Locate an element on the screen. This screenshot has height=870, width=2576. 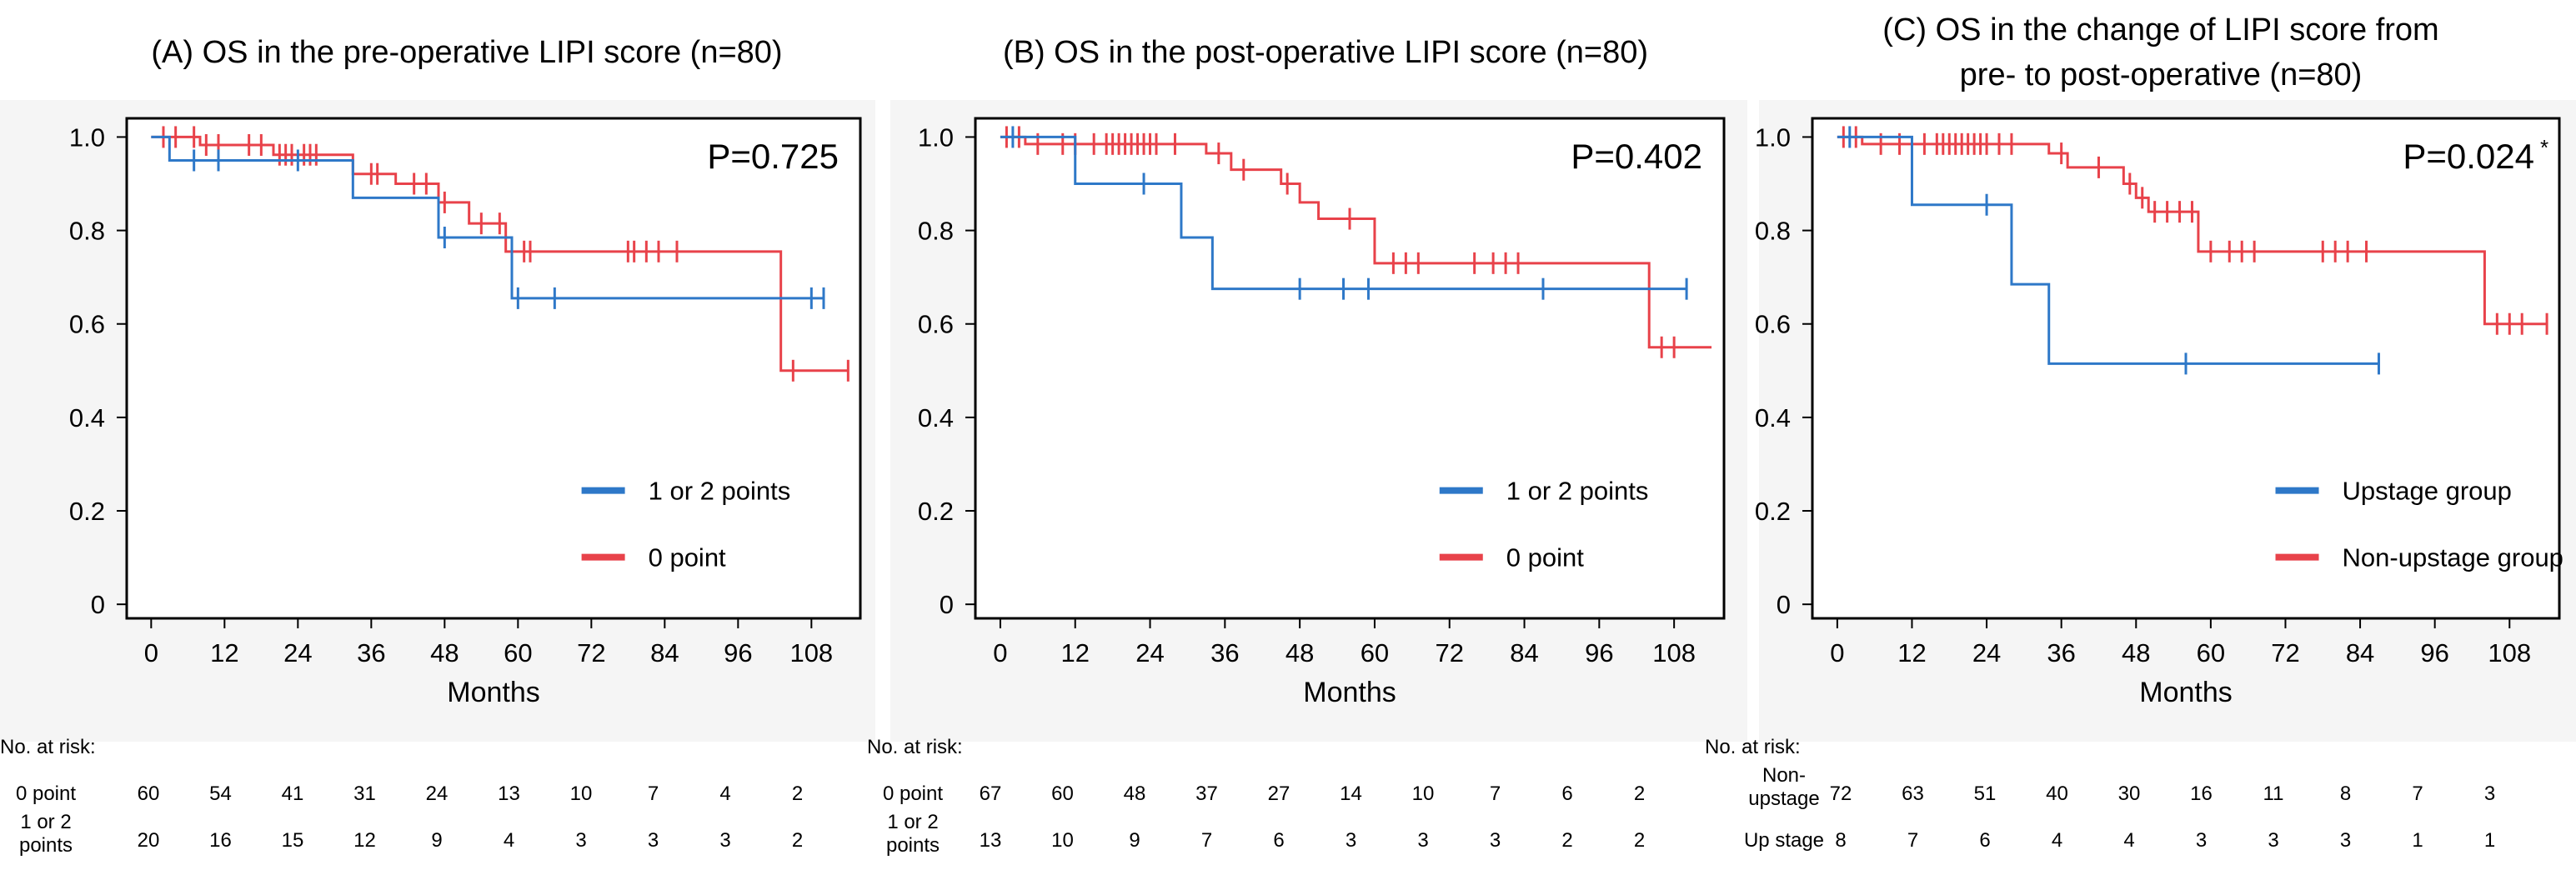
risk-row-label: Up stage is located at coordinates (1784, 840).